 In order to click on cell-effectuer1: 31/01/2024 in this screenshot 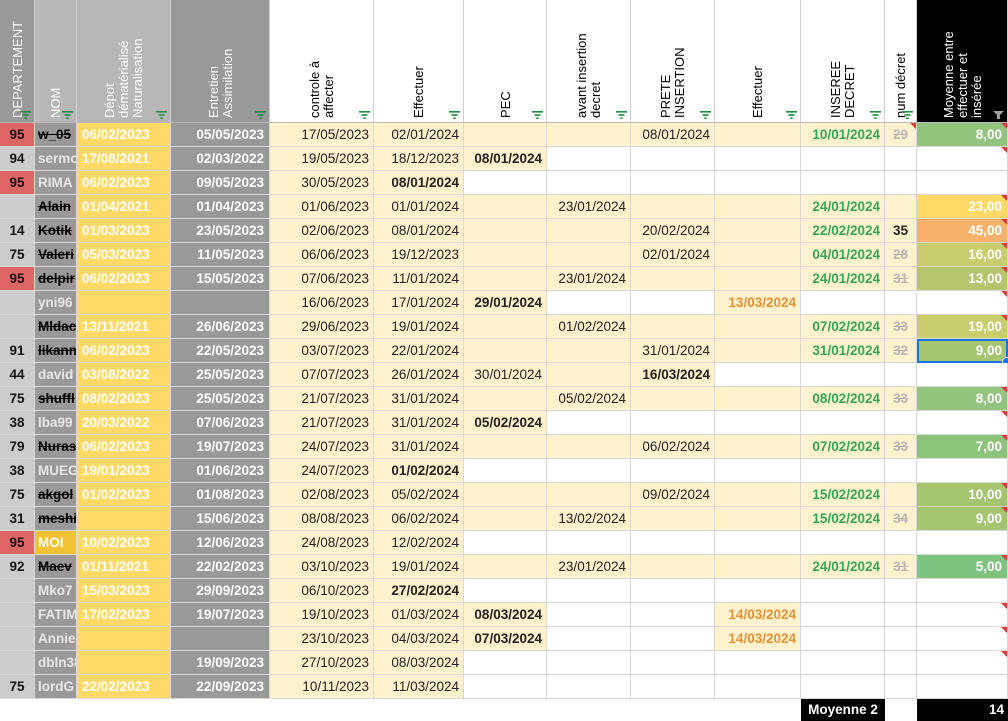, I will do `click(419, 399)`.